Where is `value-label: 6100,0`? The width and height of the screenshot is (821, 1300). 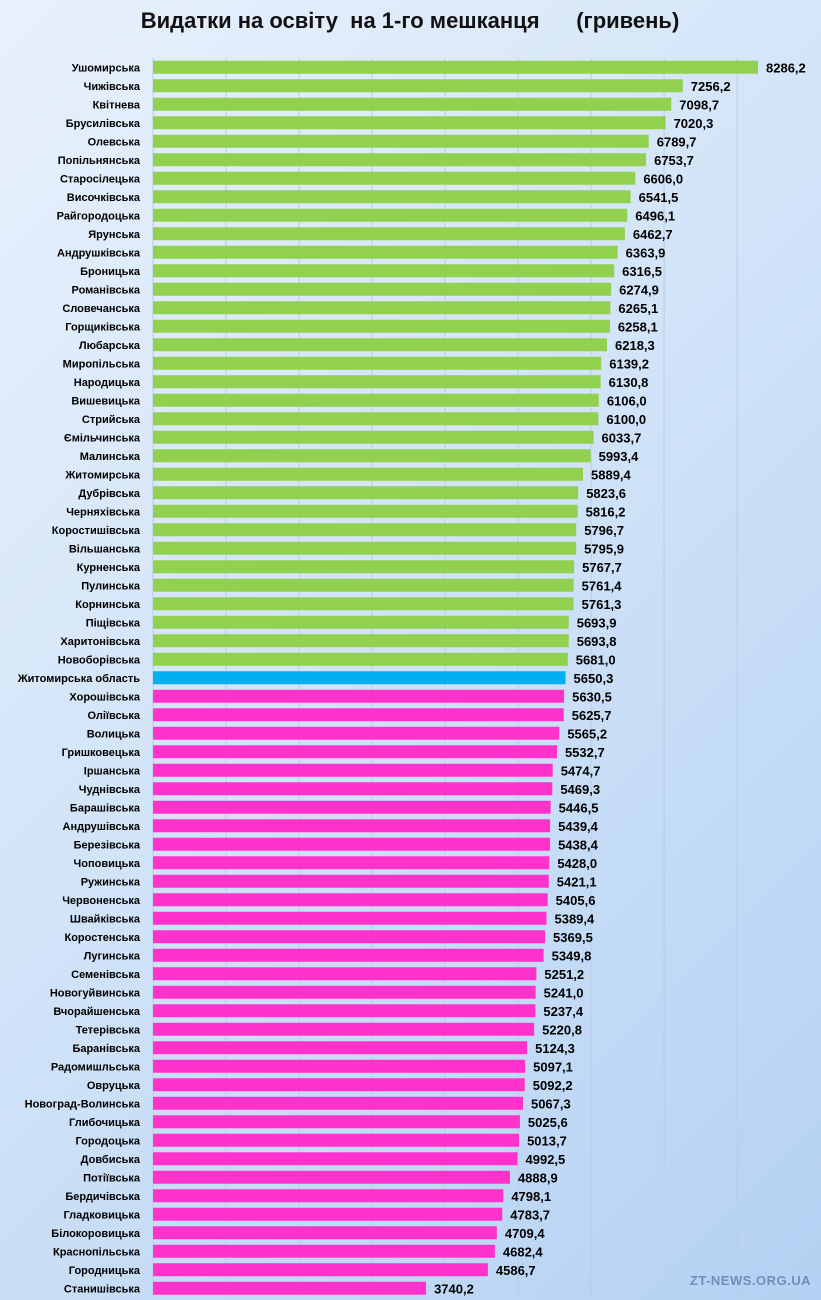
value-label: 6100,0 is located at coordinates (626, 419).